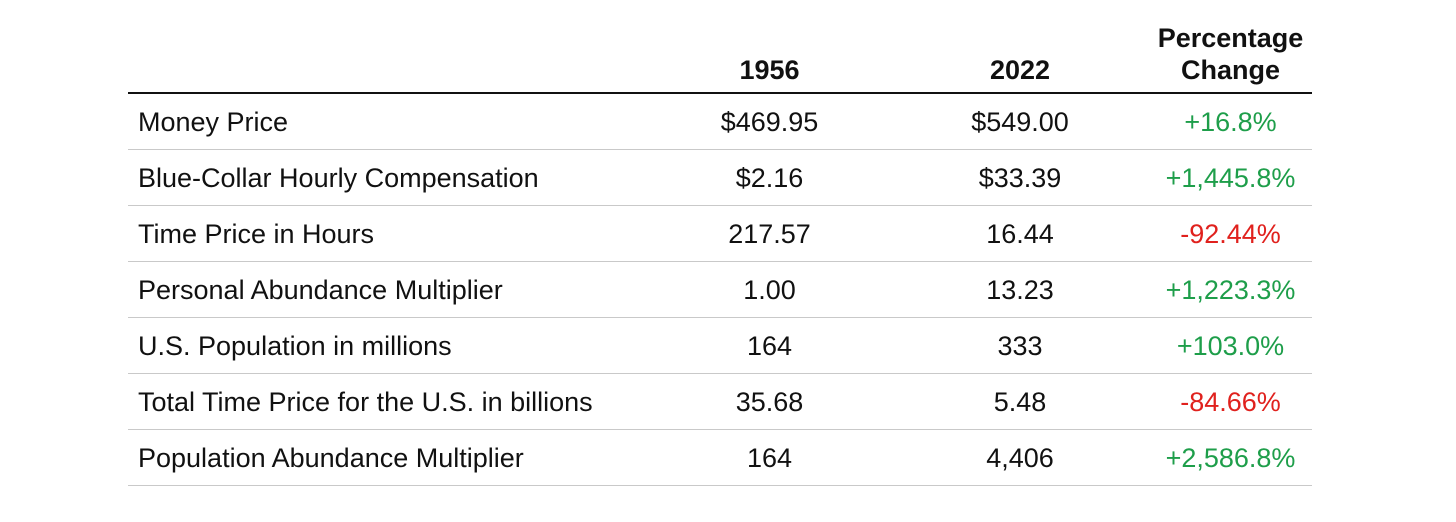  Describe the element at coordinates (1230, 401) in the screenshot. I see `cell-percentage-change: -84.66%` at that location.